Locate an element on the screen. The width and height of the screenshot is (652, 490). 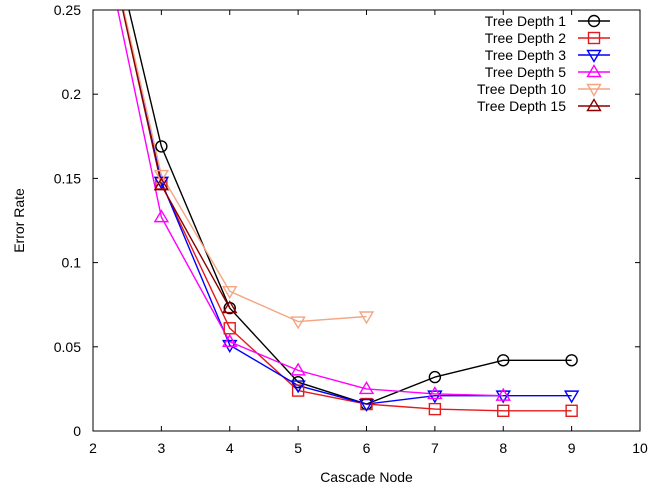
x-tick-label: 2 is located at coordinates (93, 448).